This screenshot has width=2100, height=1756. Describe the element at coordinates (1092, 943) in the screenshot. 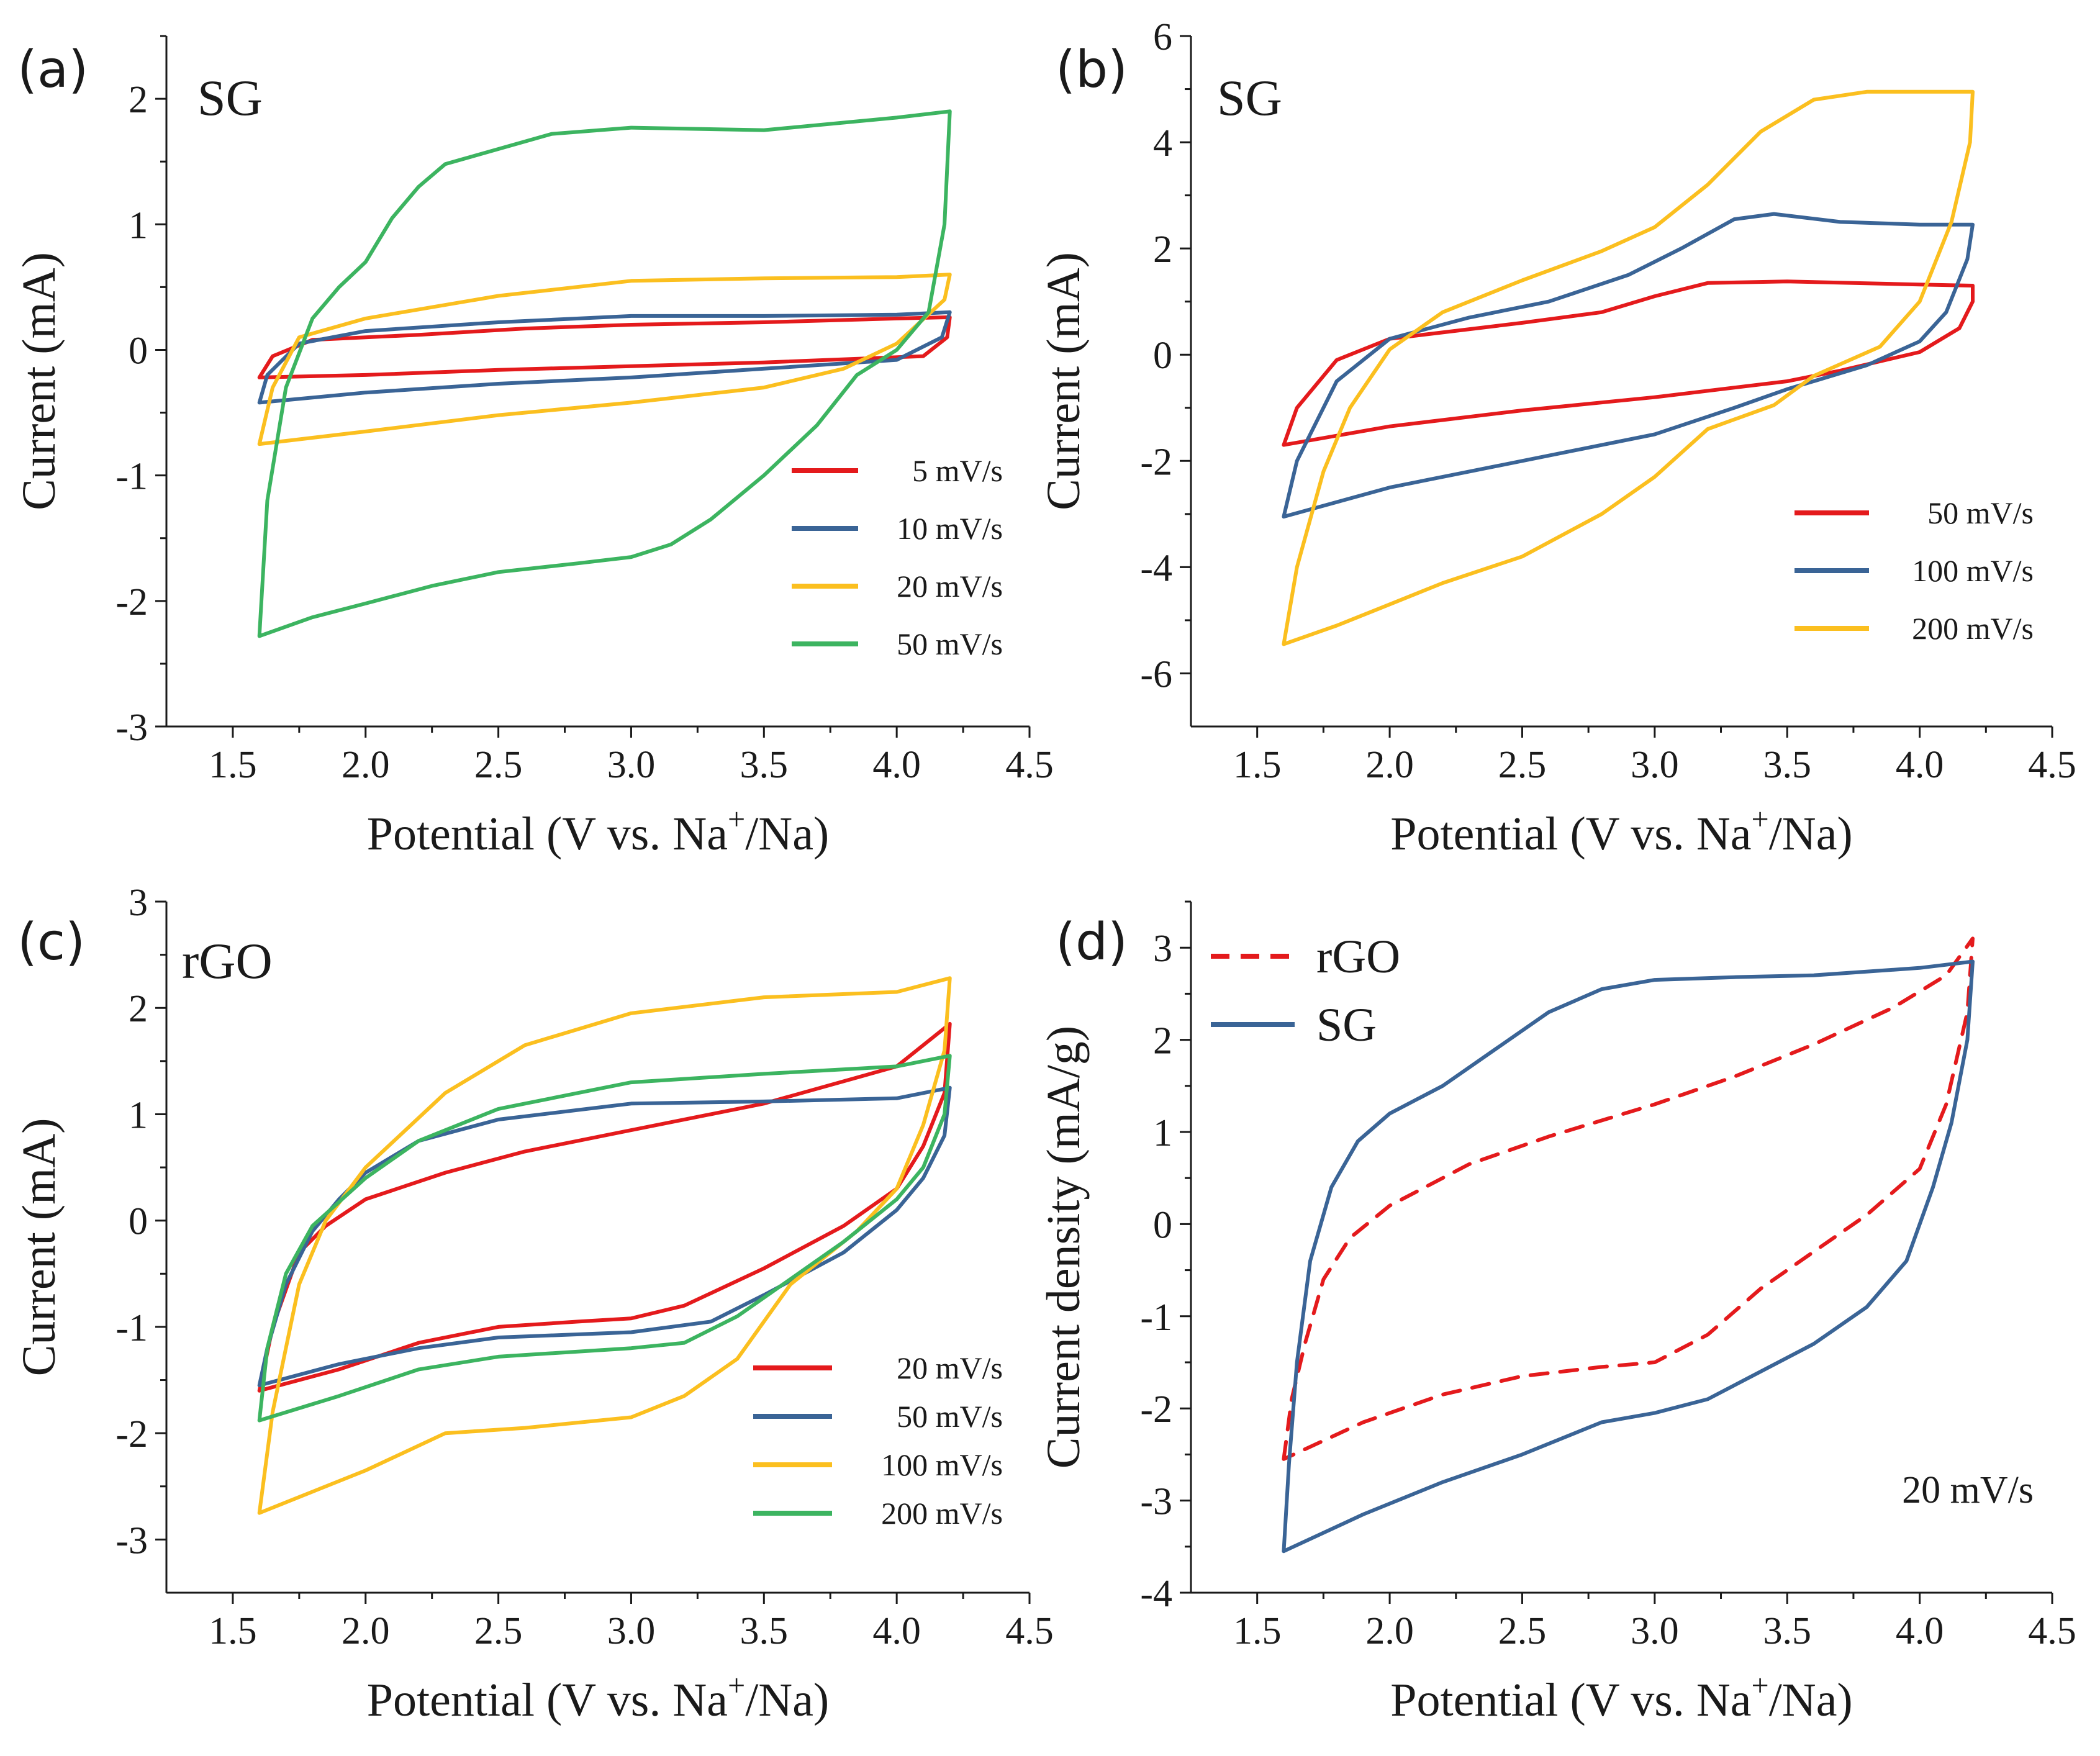

I see `panel-label: (d)` at that location.